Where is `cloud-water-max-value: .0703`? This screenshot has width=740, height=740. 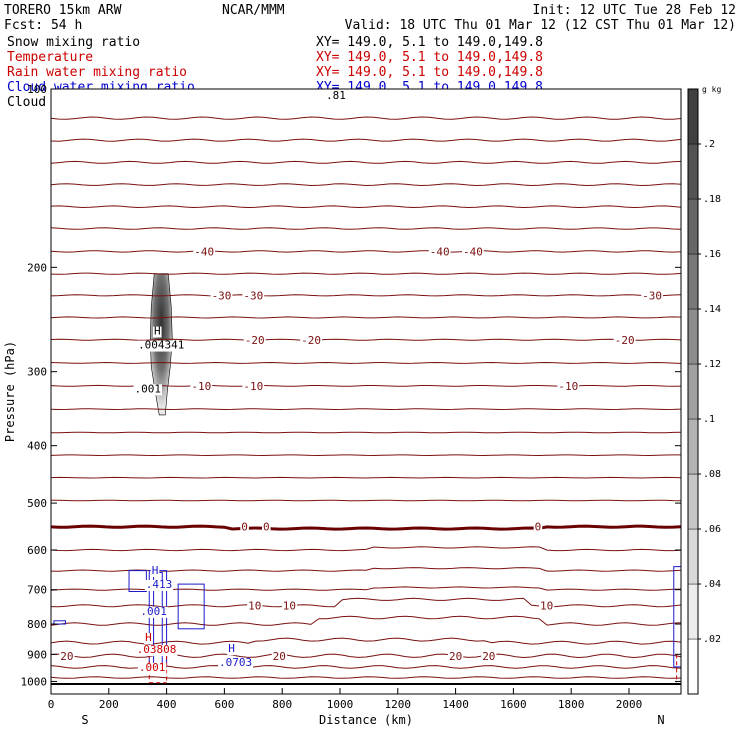 cloud-water-max-value: .0703 is located at coordinates (235, 662).